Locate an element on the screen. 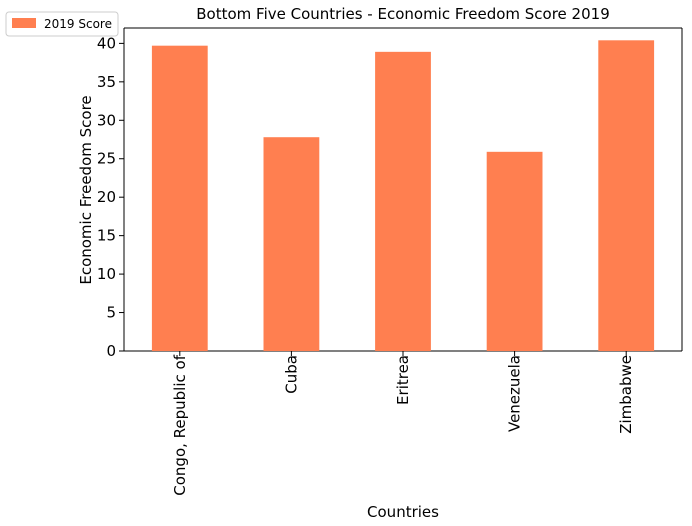 This screenshot has height=526, width=692. y-tick-label: 15 is located at coordinates (106, 236).